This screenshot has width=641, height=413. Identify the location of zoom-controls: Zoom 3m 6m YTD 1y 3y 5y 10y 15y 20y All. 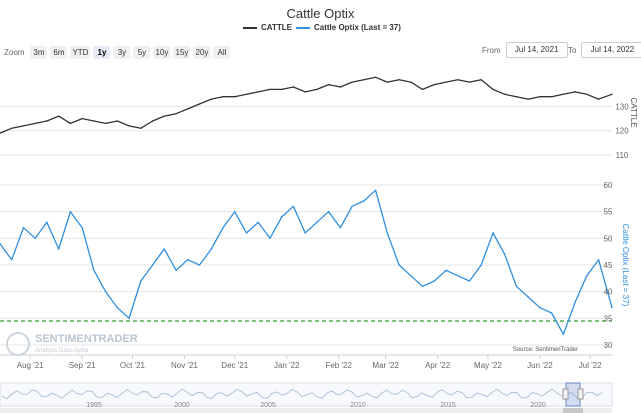
(117, 52).